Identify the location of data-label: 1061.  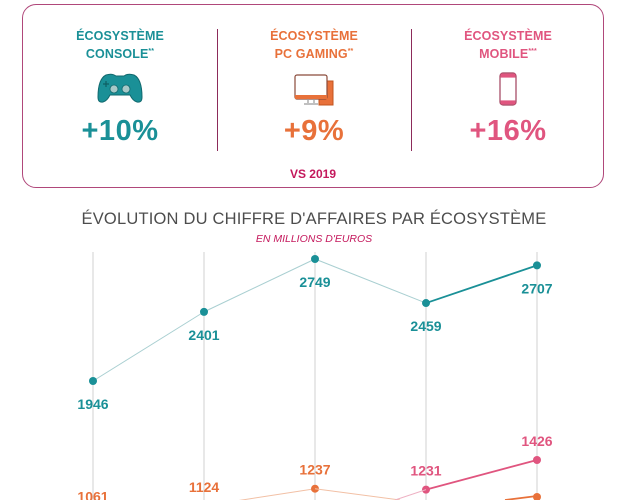
(92, 494).